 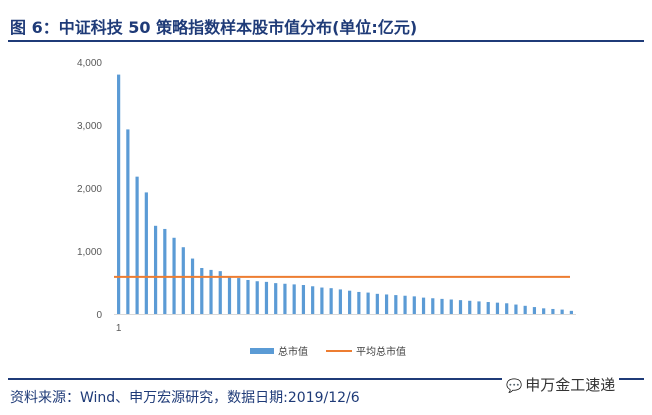 What do you see at coordinates (262, 351) in the screenshot?
I see `legend-swatch-bar` at bounding box center [262, 351].